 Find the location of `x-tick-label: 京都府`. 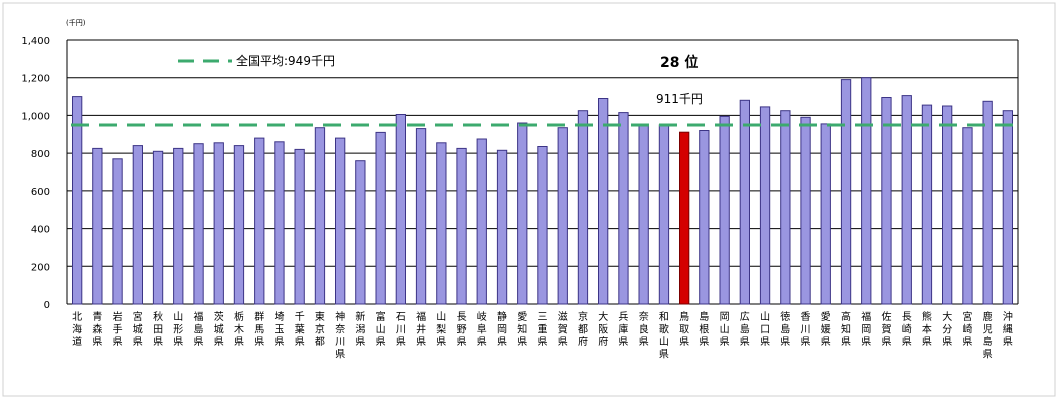

x-tick-label: 京都府 is located at coordinates (583, 329).